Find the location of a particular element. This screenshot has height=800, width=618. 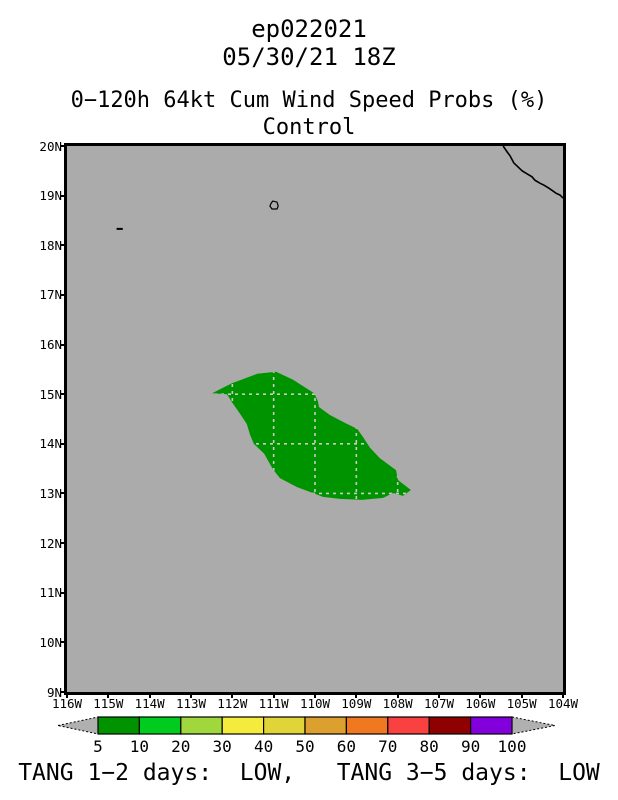

lat-tick-label-18N: 18N is located at coordinates (50, 245).